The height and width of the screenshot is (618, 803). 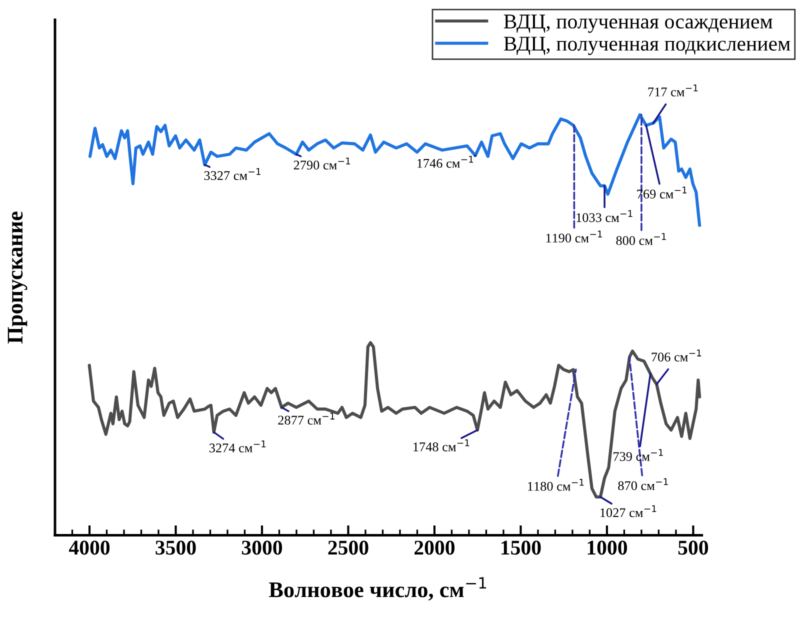 What do you see at coordinates (377, 588) in the screenshot?
I see `x-axis-title: Волновое число, см$^{−1}$` at bounding box center [377, 588].